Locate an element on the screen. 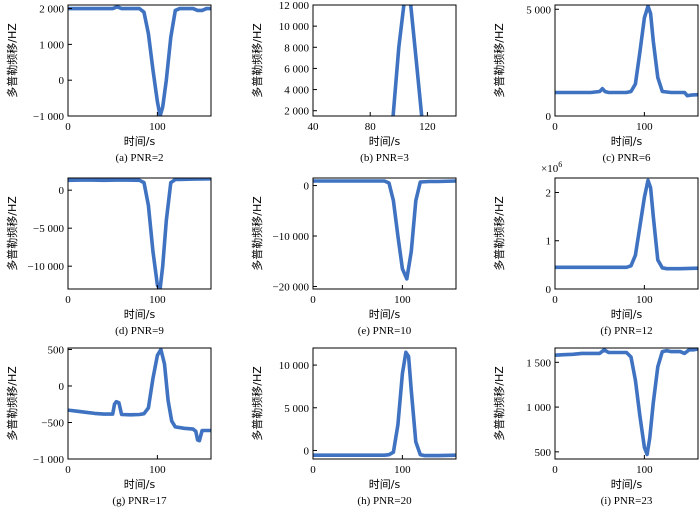  y-tick-label: 6 000 is located at coordinates (296, 69).